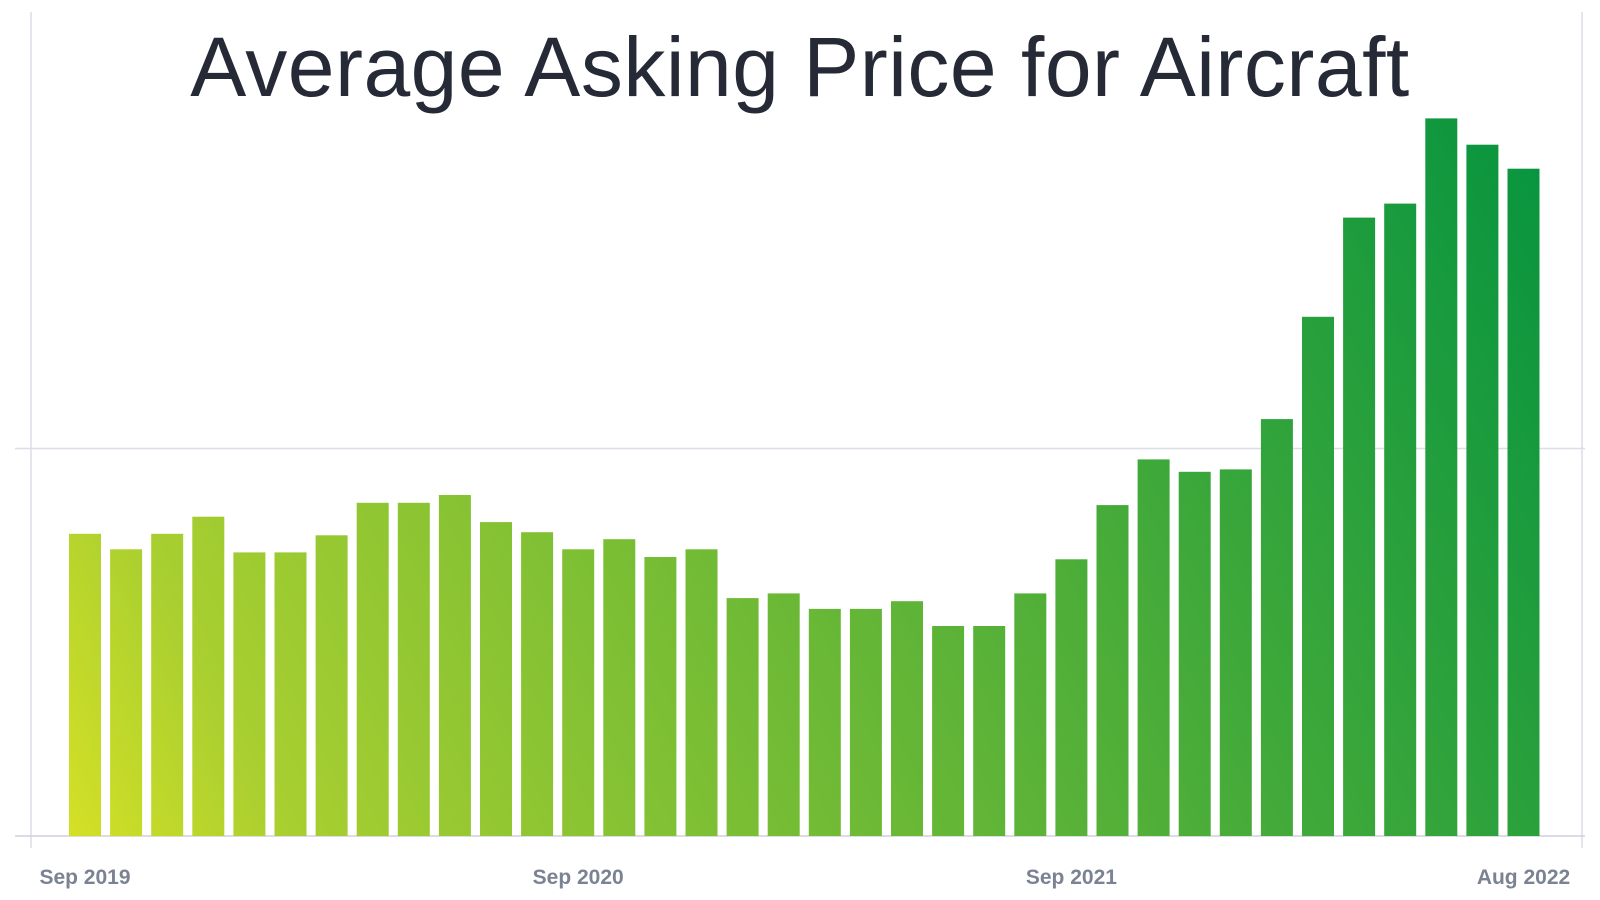 This screenshot has height=900, width=1600. Describe the element at coordinates (865, 722) in the screenshot. I see `bar-apr-2021` at that location.